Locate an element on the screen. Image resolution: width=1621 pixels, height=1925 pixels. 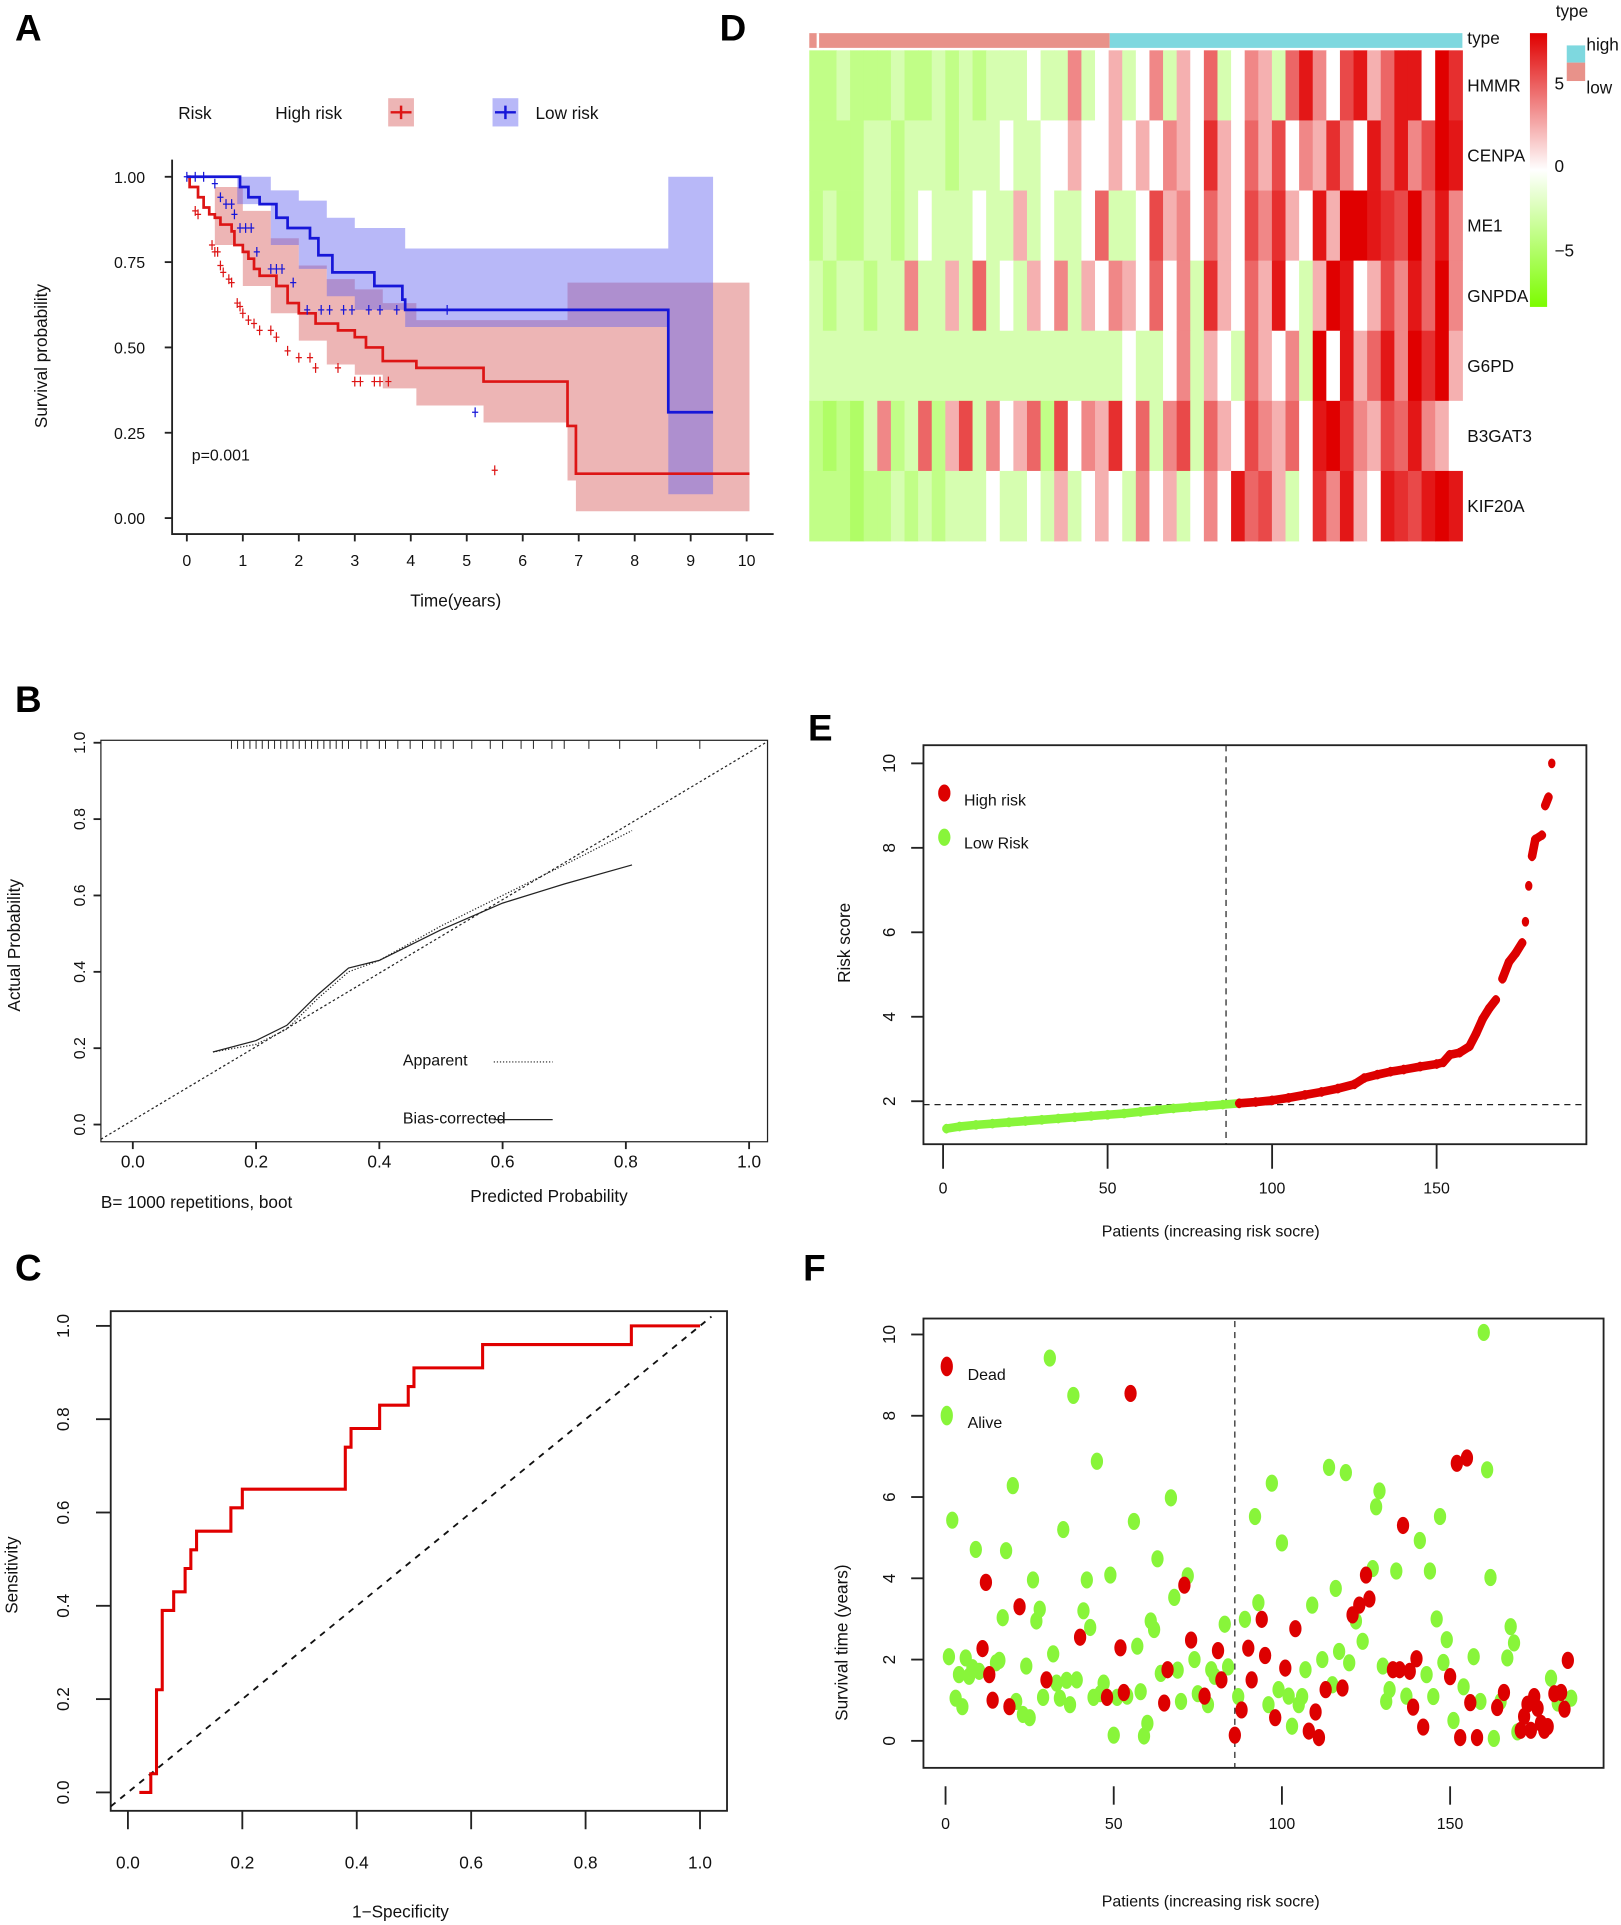
row-label: CENPA is located at coordinates (1496, 156).